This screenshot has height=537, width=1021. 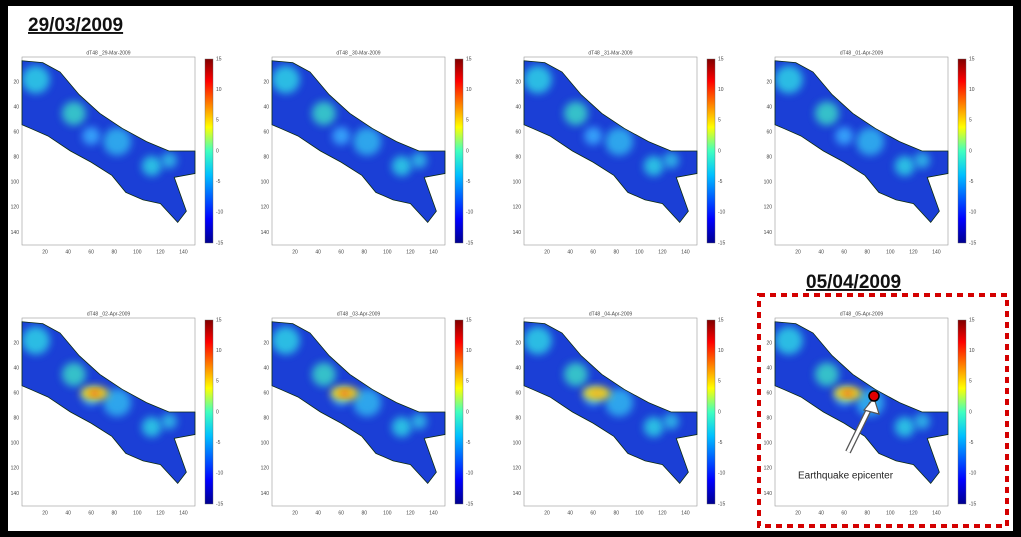 I want to click on arrow-head, so click(x=871, y=405).